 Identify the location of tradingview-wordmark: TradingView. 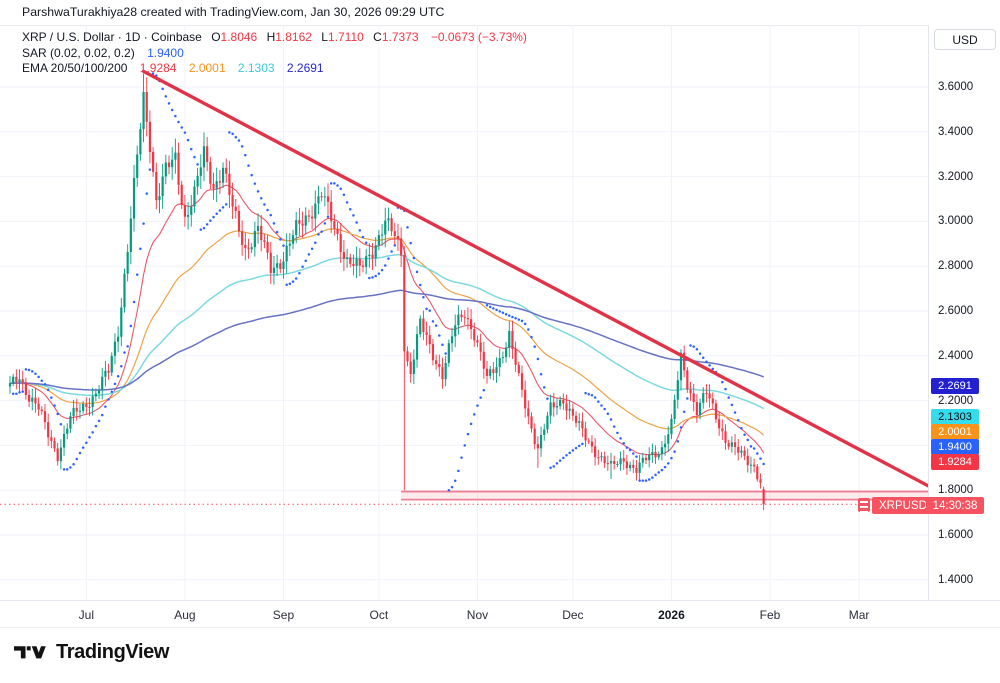
(113, 652).